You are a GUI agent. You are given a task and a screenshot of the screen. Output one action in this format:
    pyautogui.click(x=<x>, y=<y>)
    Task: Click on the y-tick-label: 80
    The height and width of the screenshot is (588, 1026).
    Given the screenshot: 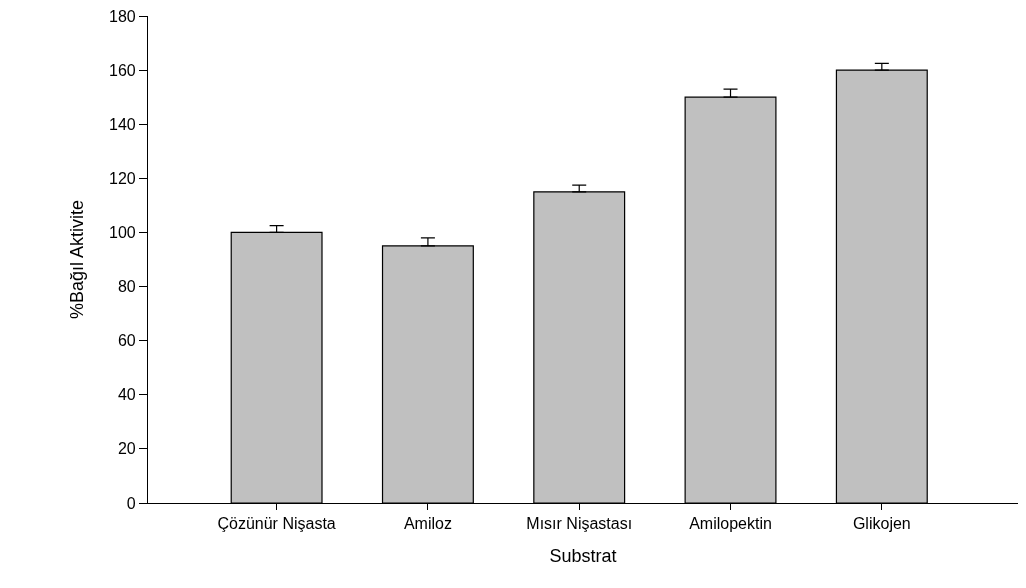 What is the action you would take?
    pyautogui.click(x=126, y=287)
    